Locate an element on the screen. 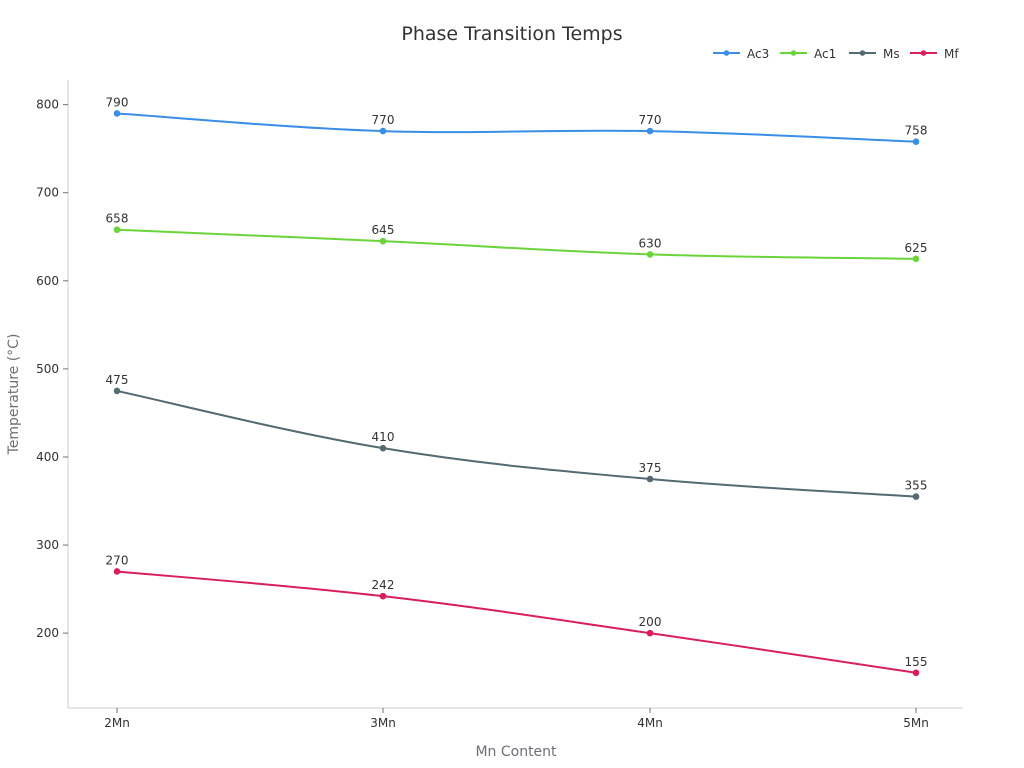 This screenshot has height=768, width=1024. data-label: 630 is located at coordinates (650, 243).